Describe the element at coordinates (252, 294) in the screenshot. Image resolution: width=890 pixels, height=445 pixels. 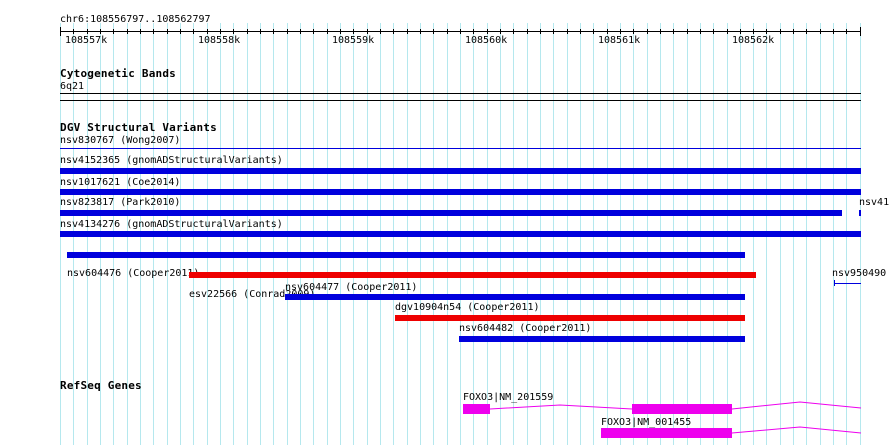
I see `variant-label: esv22566 (Conrad2009)` at that location.